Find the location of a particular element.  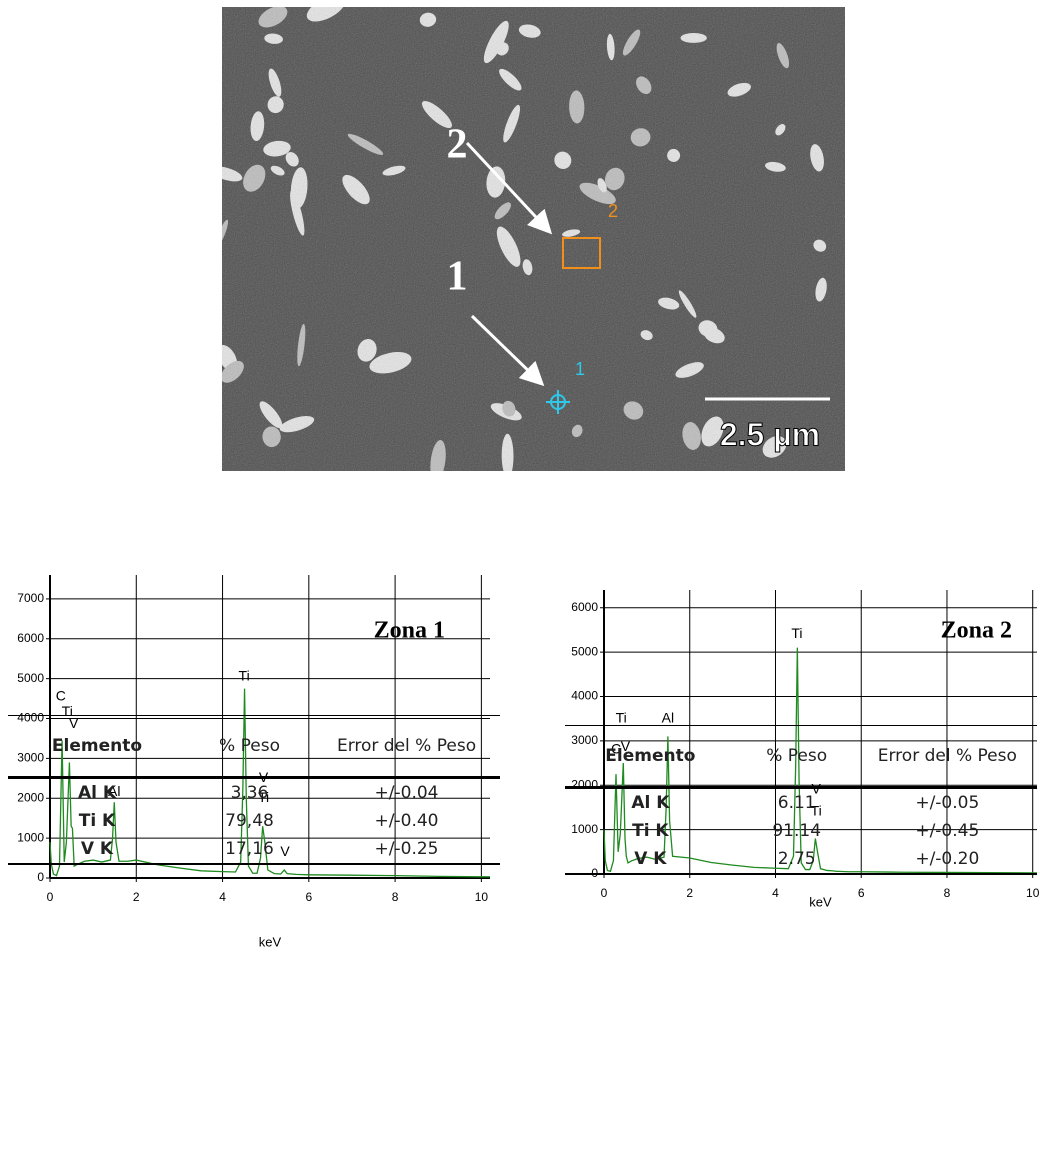

table-cell: +/-0.40 is located at coordinates (406, 821).